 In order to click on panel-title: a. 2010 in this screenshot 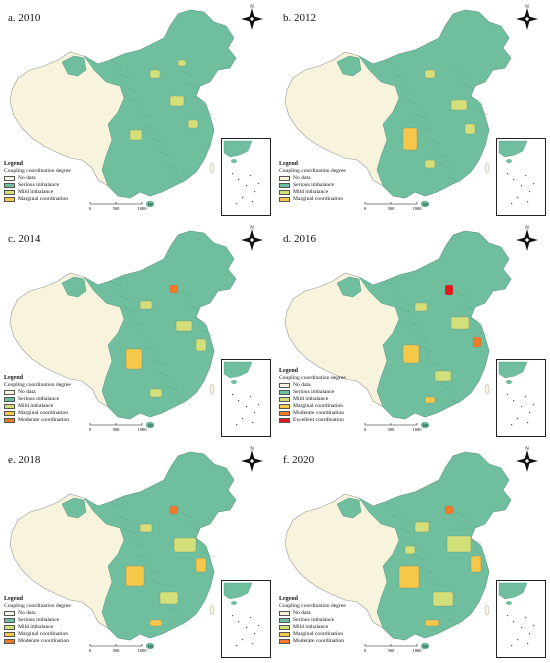, I will do `click(24, 18)`.